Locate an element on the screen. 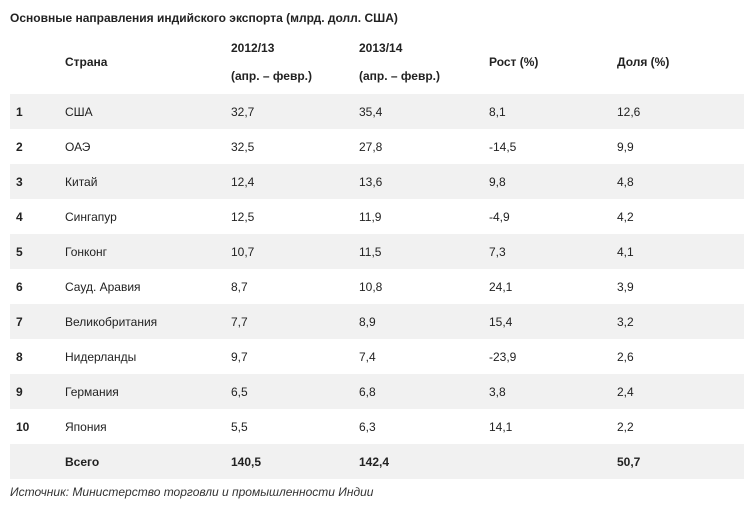 The width and height of the screenshot is (744, 505). cell-rank: 8 is located at coordinates (19, 356).